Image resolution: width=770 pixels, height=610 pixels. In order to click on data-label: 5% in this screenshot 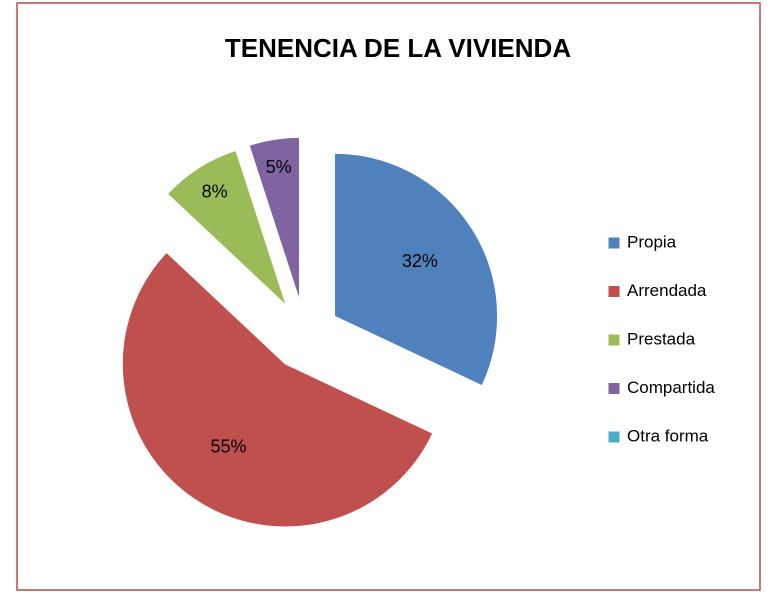, I will do `click(279, 167)`.